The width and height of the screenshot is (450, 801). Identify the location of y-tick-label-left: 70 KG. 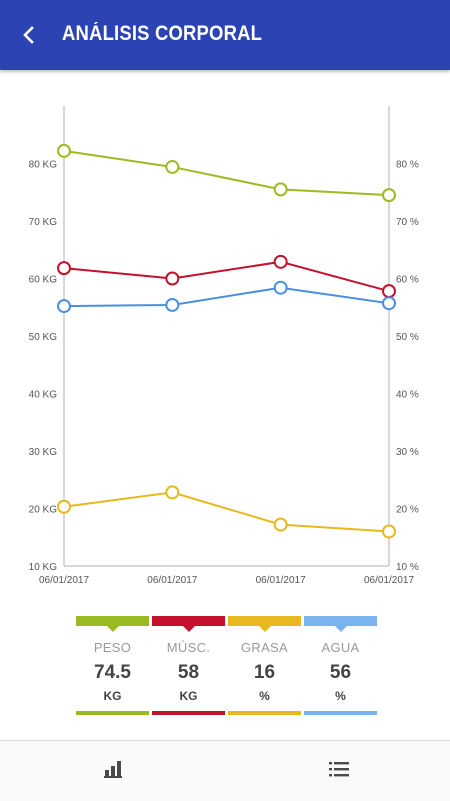
(43, 222).